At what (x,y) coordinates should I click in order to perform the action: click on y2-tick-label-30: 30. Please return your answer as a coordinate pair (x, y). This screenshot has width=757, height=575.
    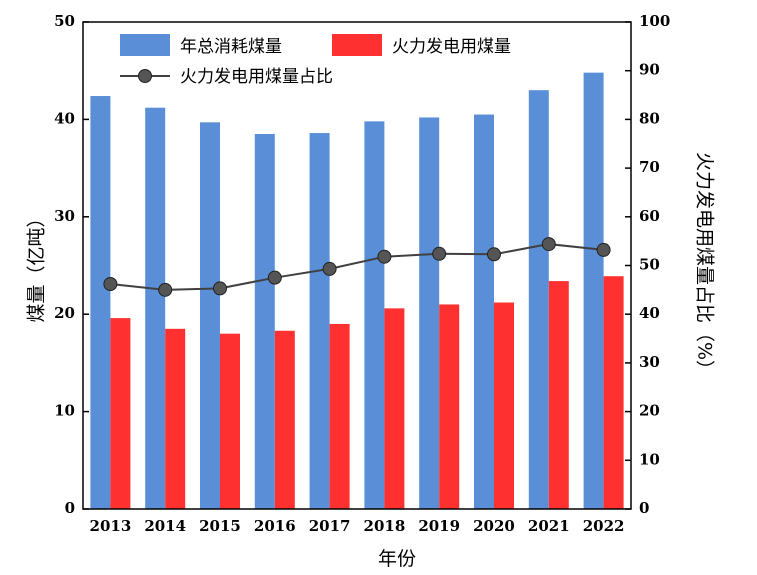
    Looking at the image, I should click on (649, 362).